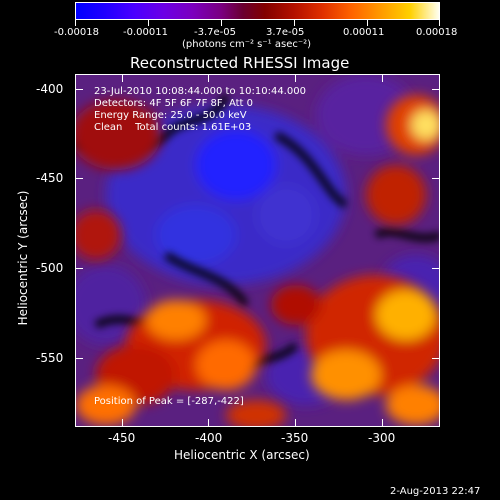 The width and height of the screenshot is (500, 500). Describe the element at coordinates (50, 178) in the screenshot. I see `y-tick-label: -450` at that location.